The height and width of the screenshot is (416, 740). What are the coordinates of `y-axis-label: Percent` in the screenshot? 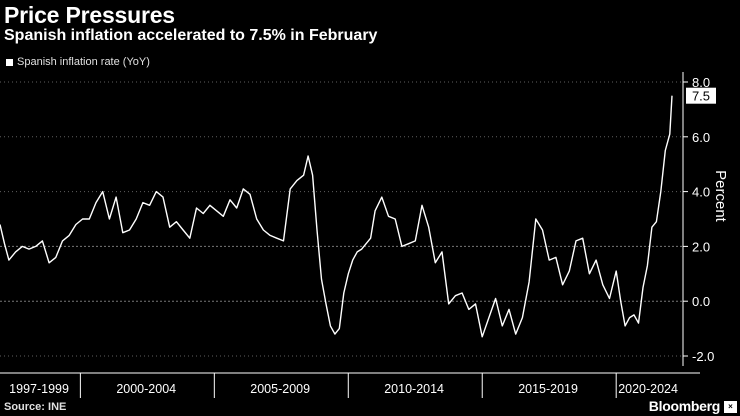 It's located at (720, 196).